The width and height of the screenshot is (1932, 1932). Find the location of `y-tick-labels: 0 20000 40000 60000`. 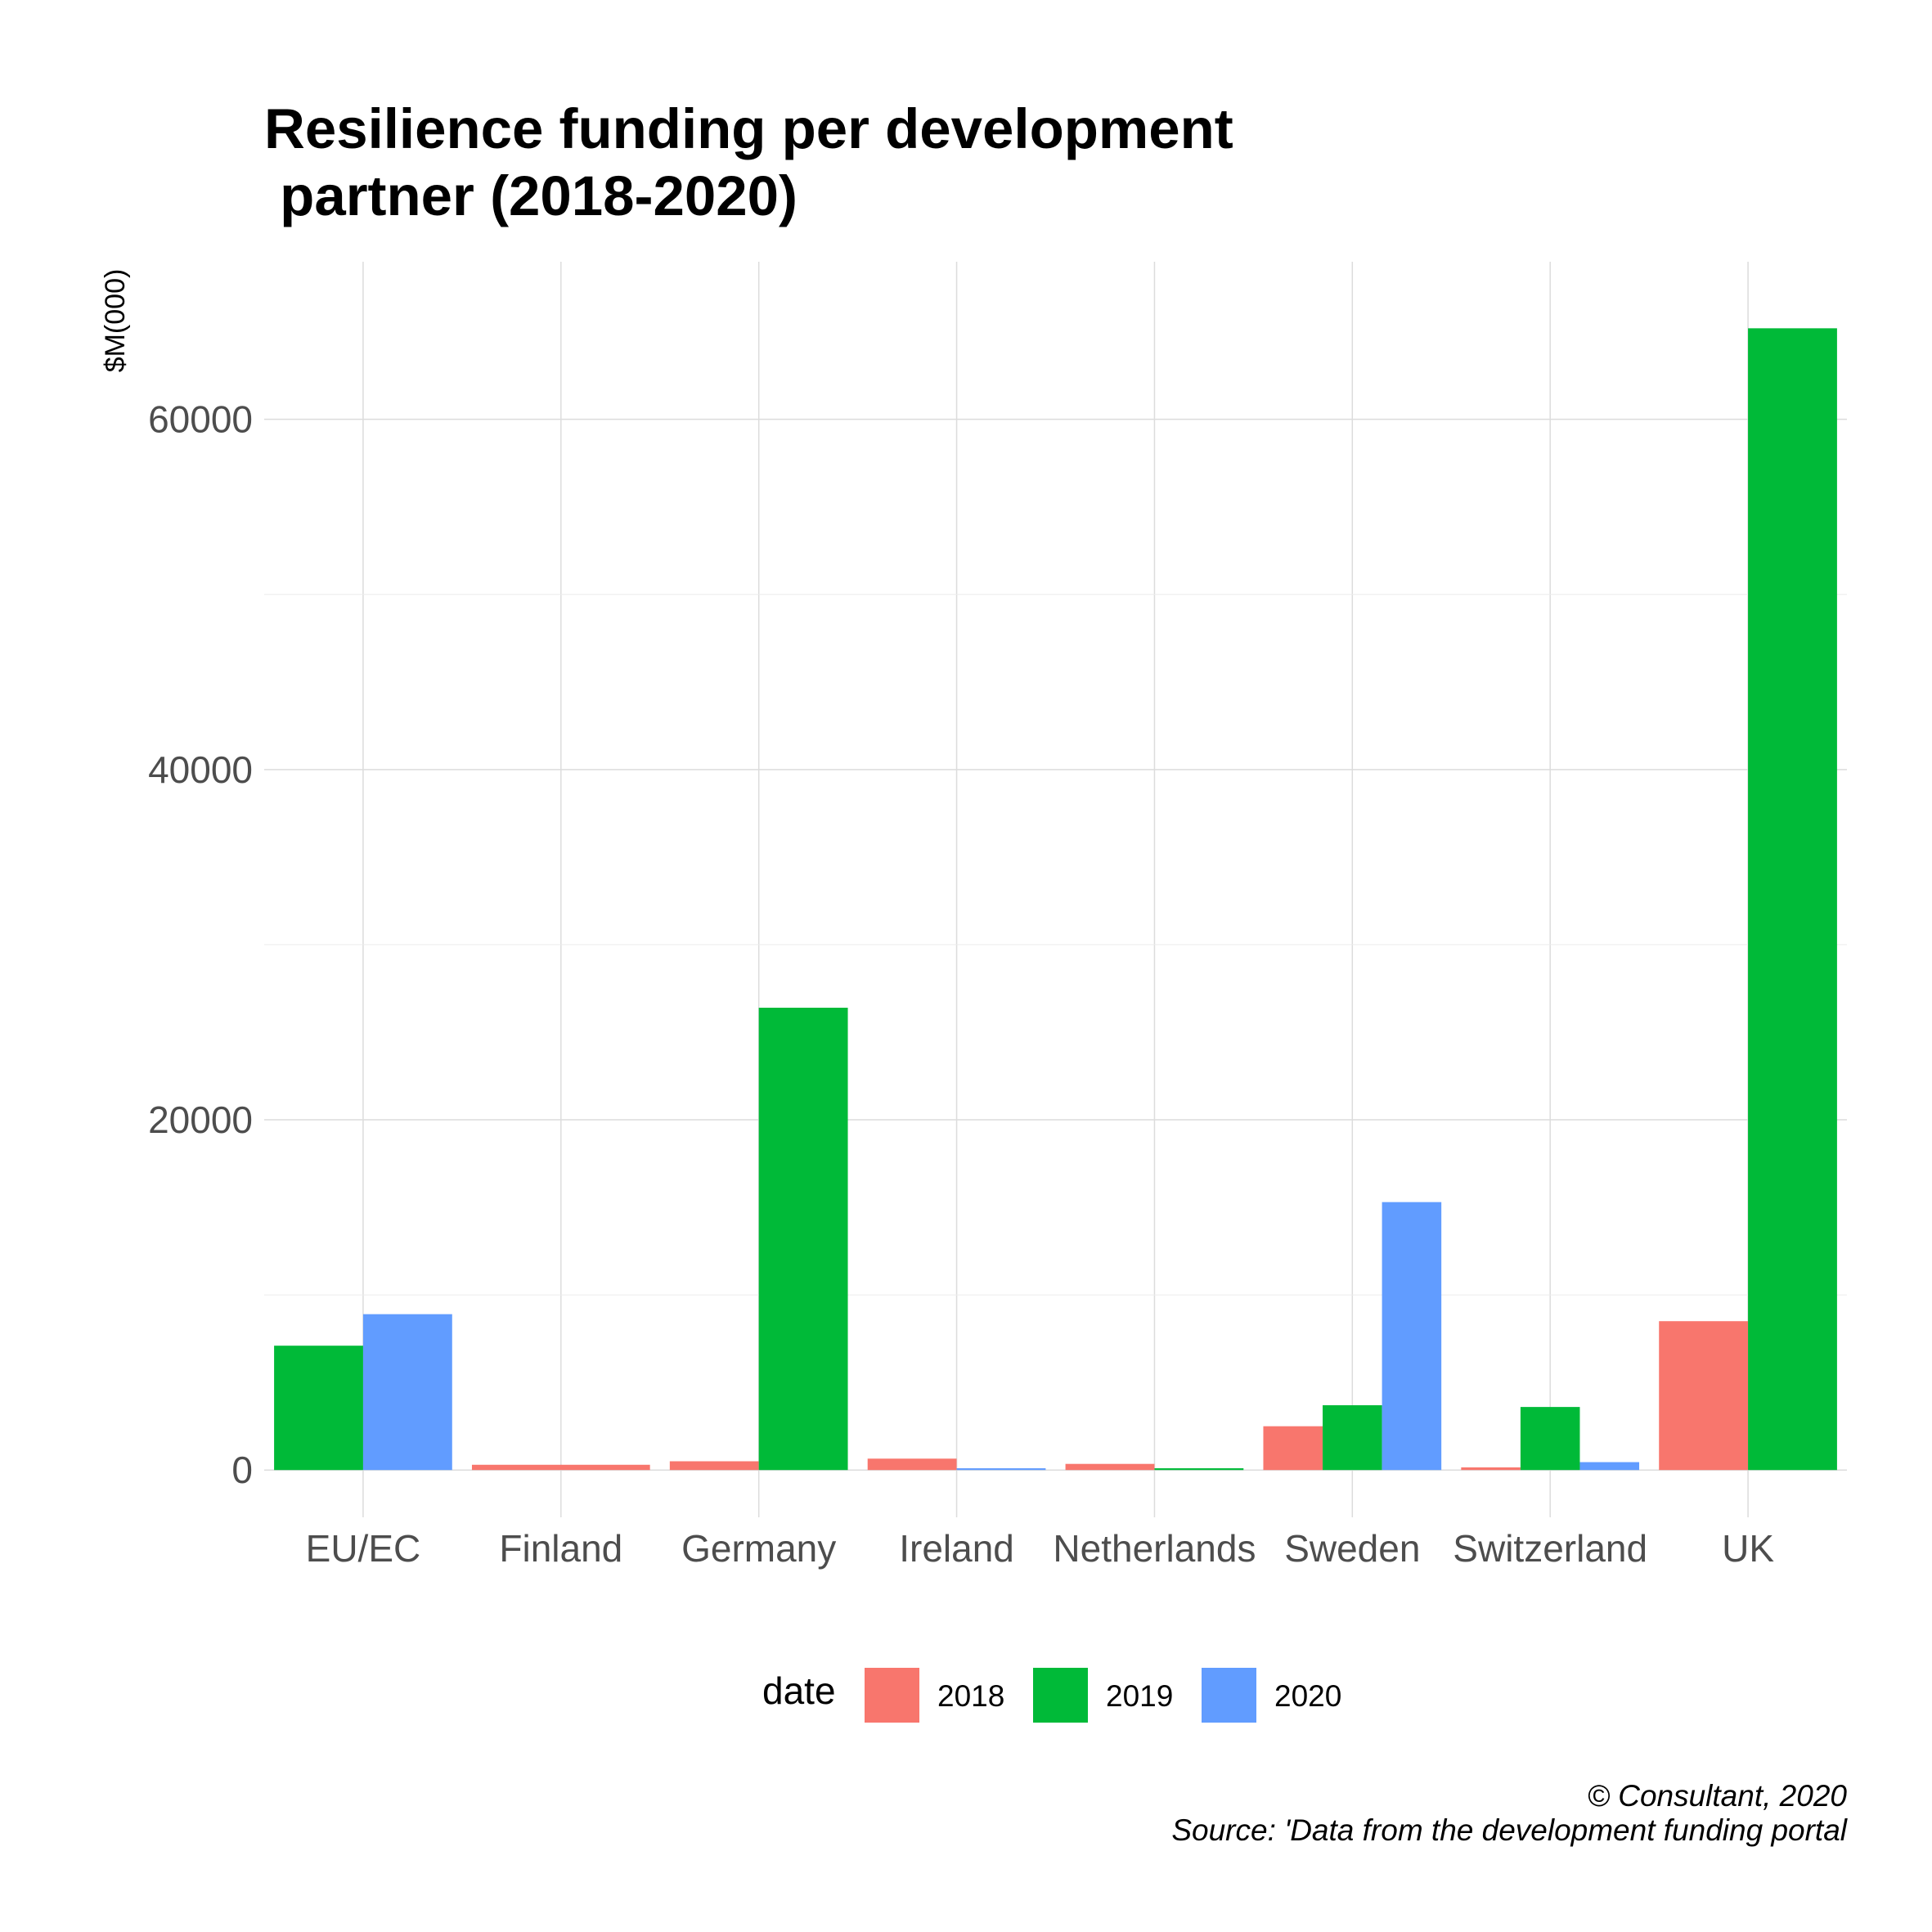

y-tick-labels: 0 20000 40000 60000 is located at coordinates (201, 945).